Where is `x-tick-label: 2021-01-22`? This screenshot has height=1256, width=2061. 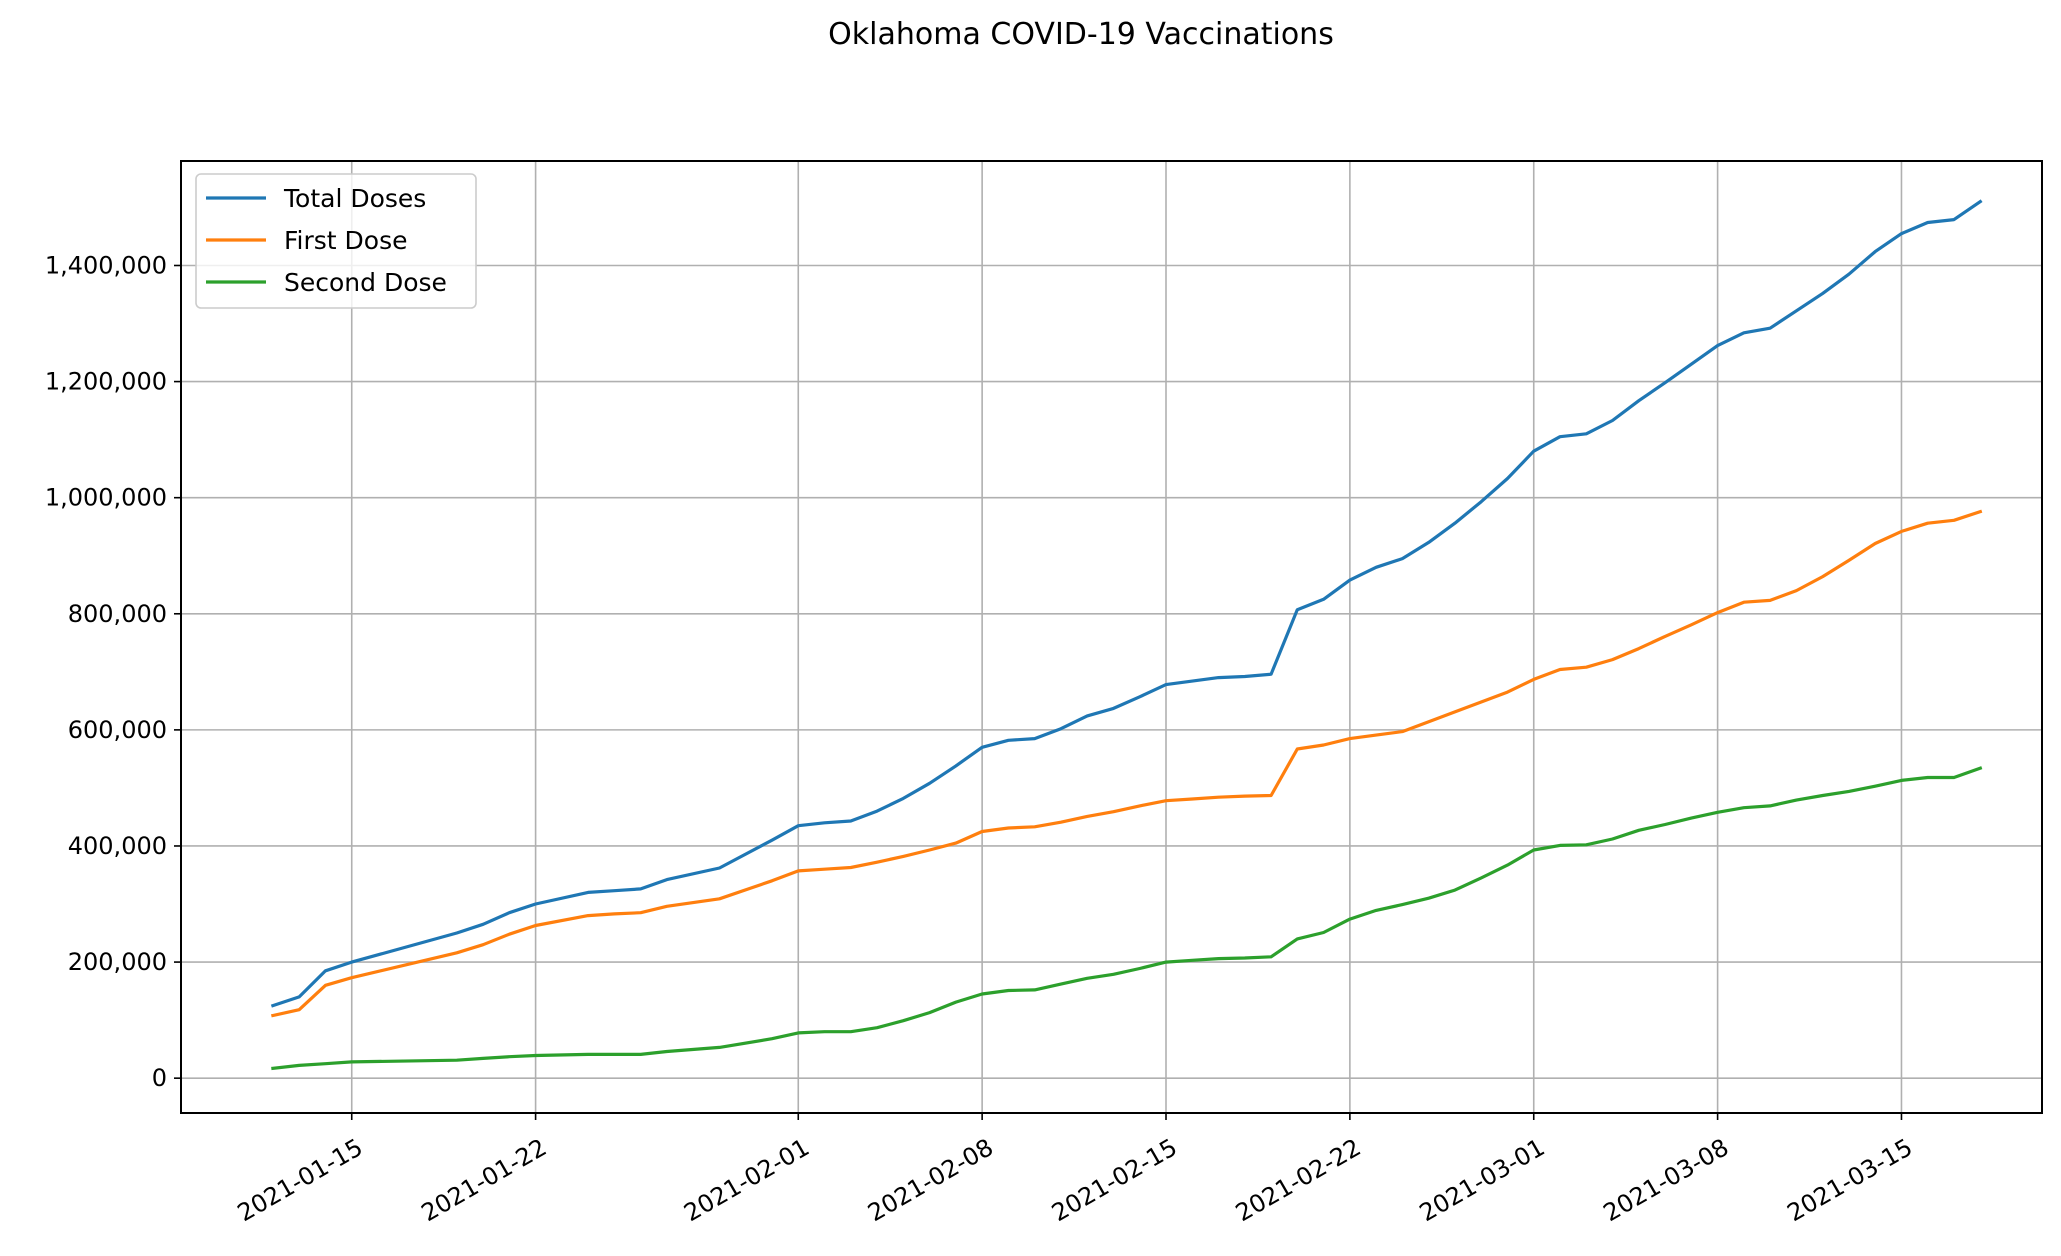
x-tick-label: 2021-01-22 is located at coordinates (484, 1180).